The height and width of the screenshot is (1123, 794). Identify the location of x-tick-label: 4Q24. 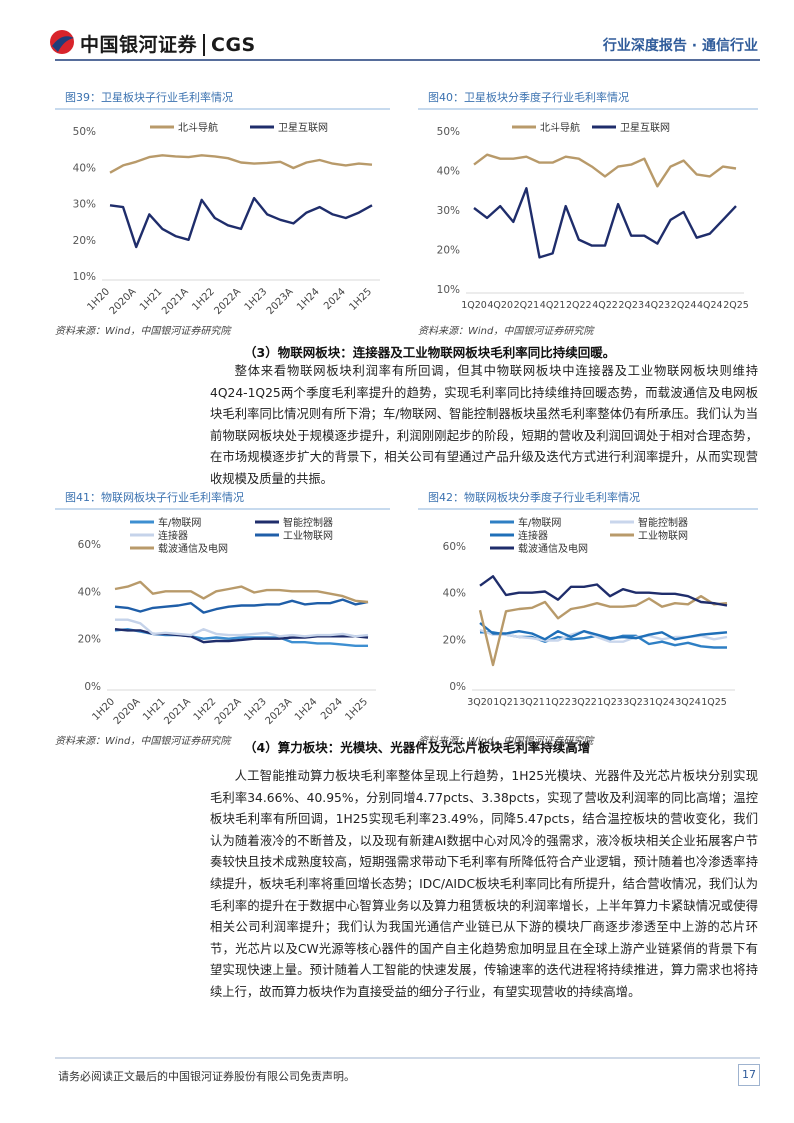
(710, 305).